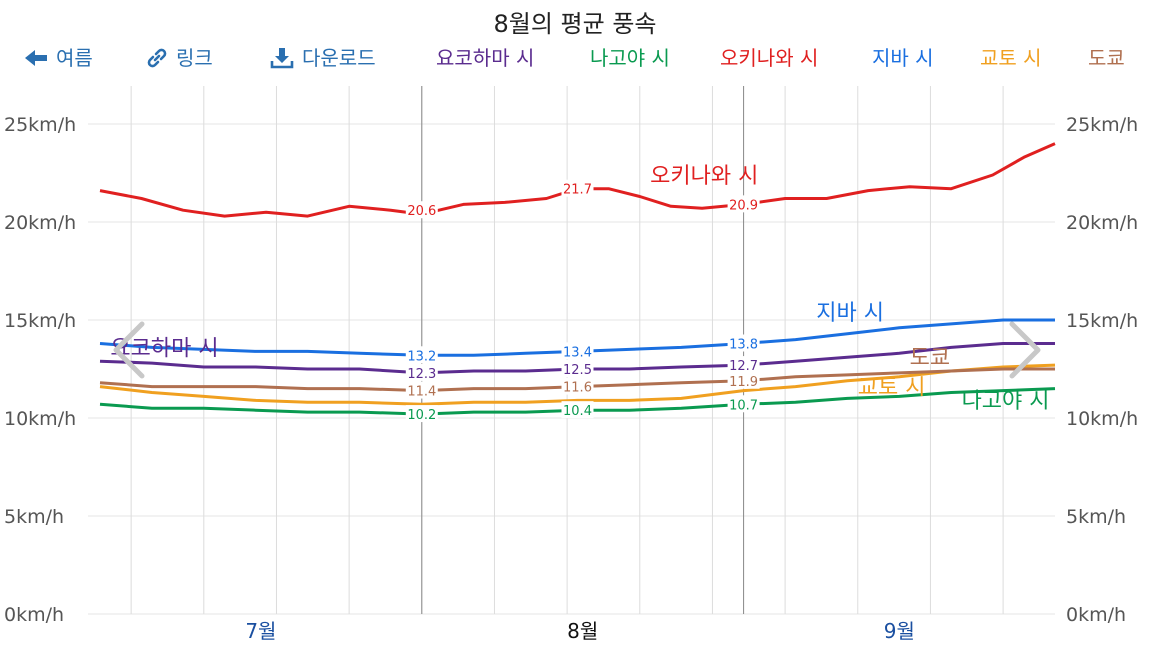 The width and height of the screenshot is (1150, 650). What do you see at coordinates (1102, 223) in the screenshot?
I see `y-tick-label-right: 20km/h` at bounding box center [1102, 223].